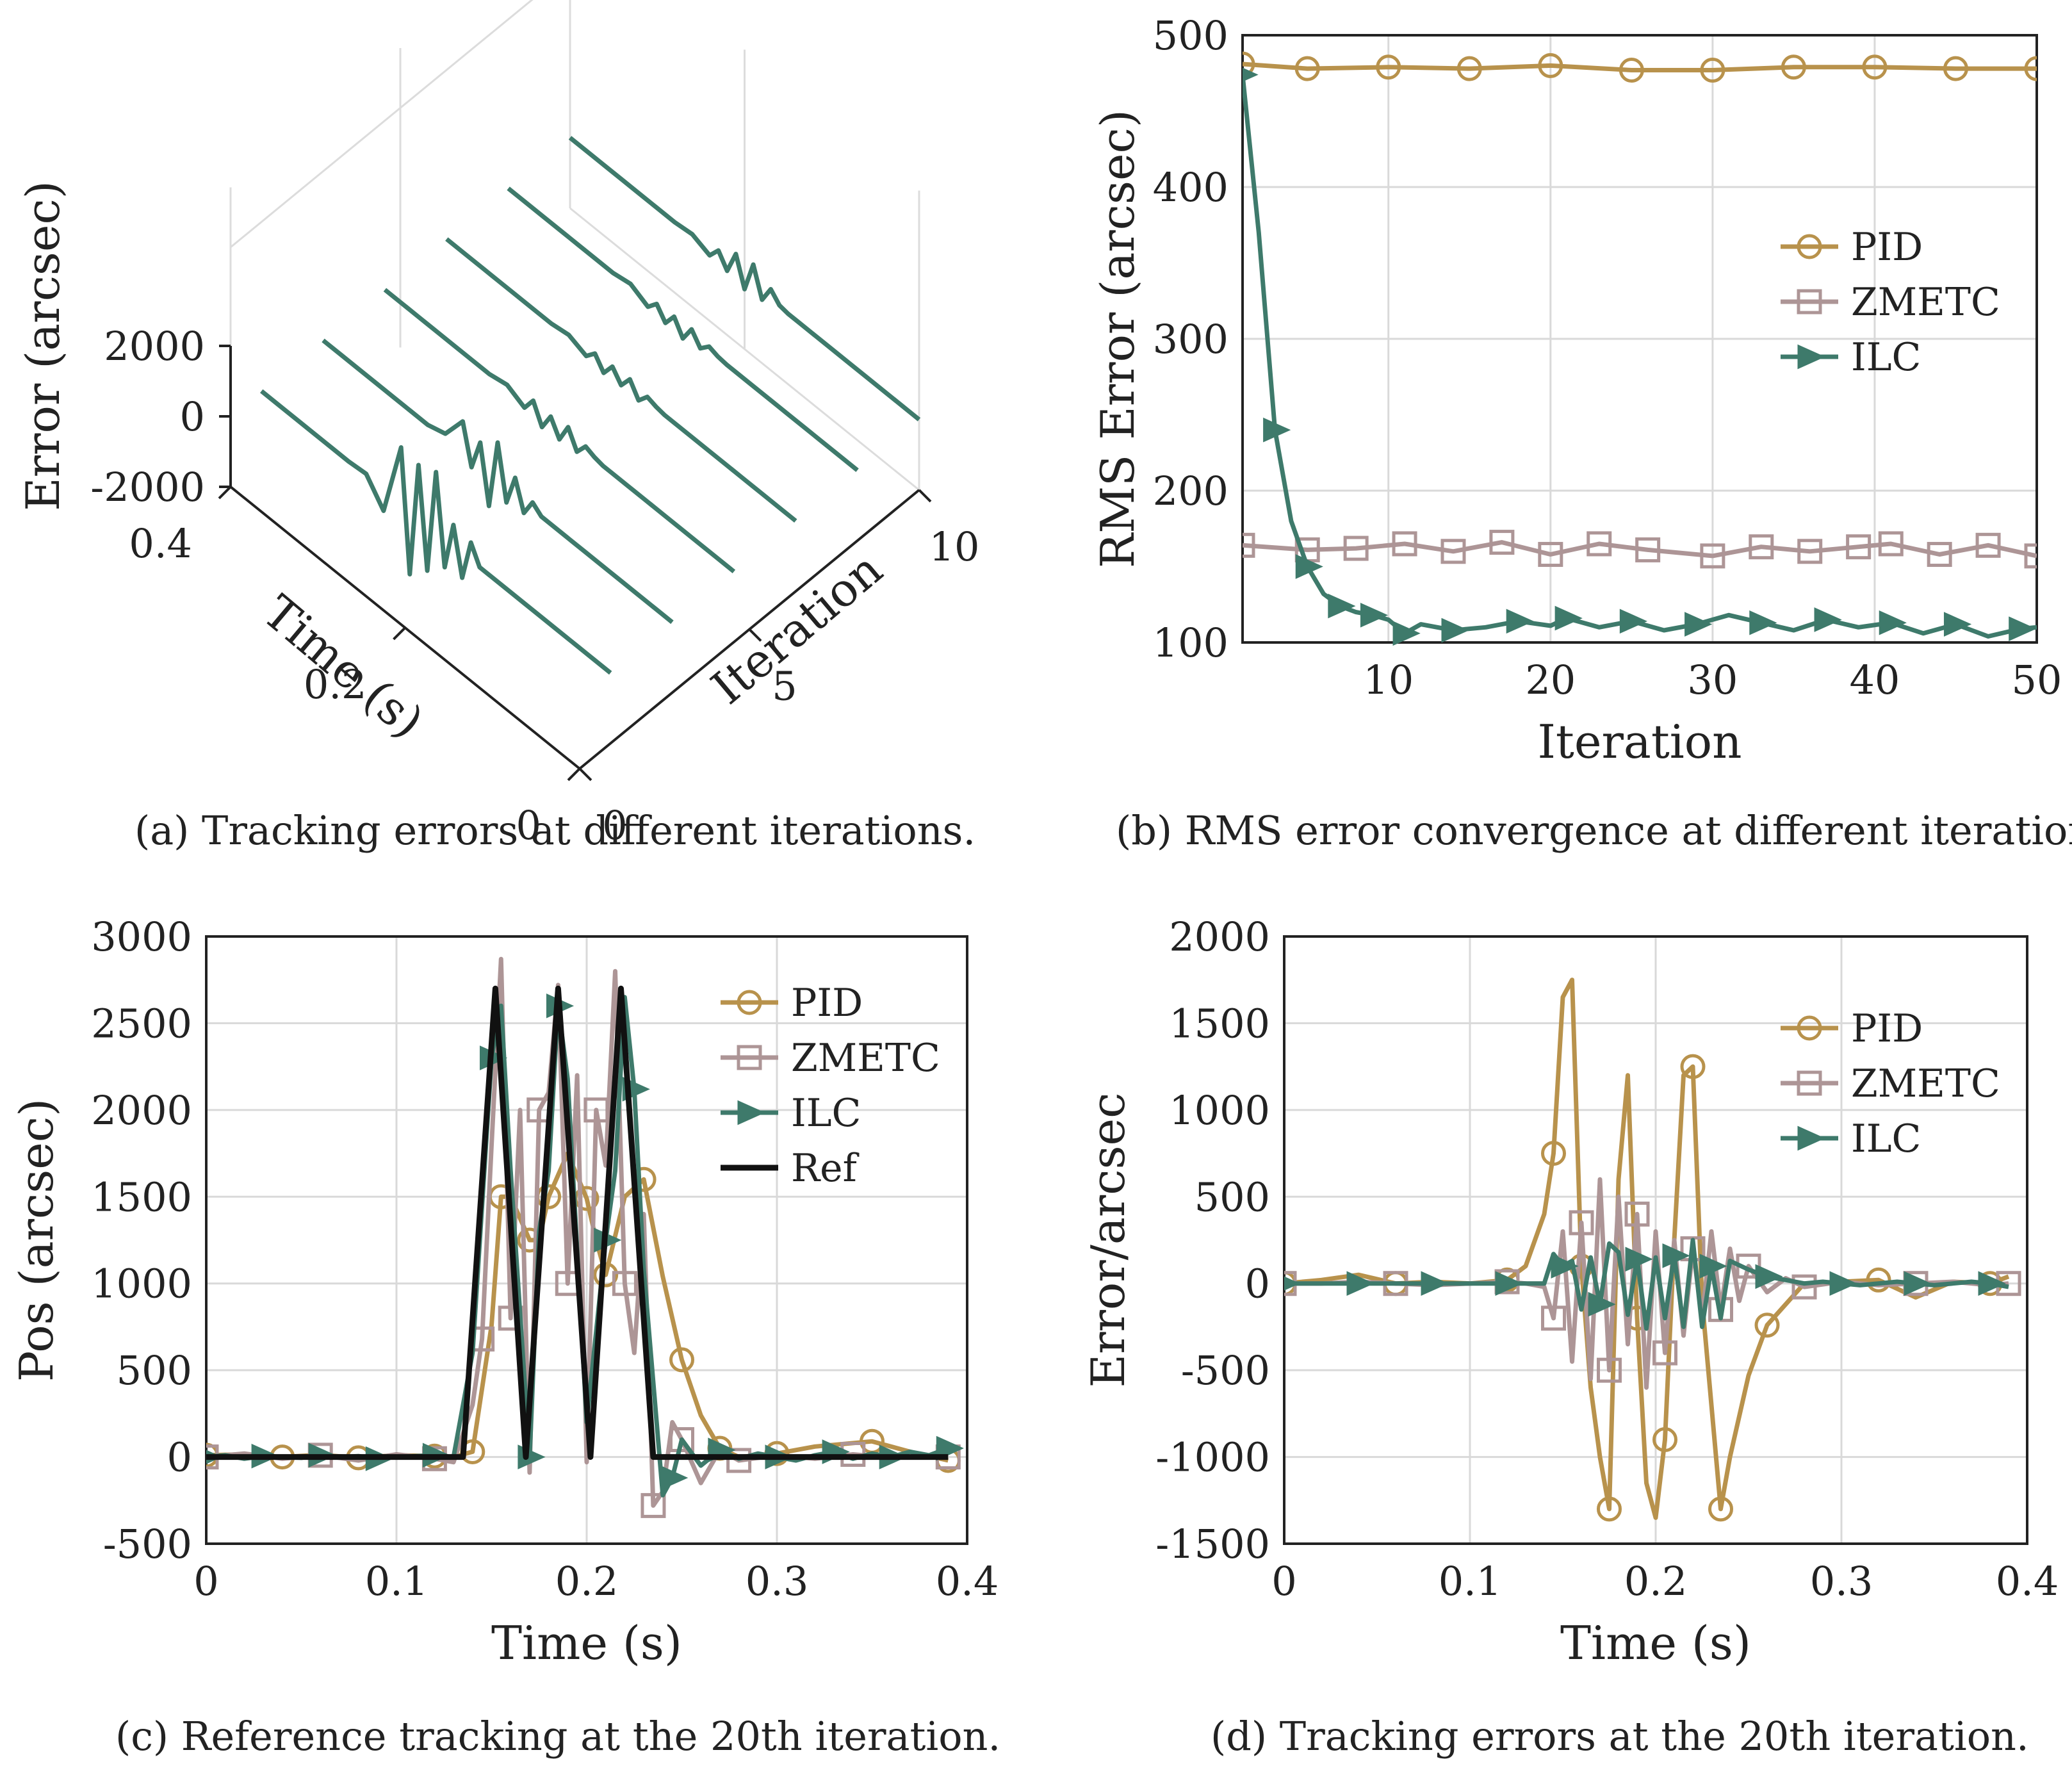 This screenshot has width=2072, height=1782. What do you see at coordinates (1190, 340) in the screenshot?
I see `y-tick-label: 300` at bounding box center [1190, 340].